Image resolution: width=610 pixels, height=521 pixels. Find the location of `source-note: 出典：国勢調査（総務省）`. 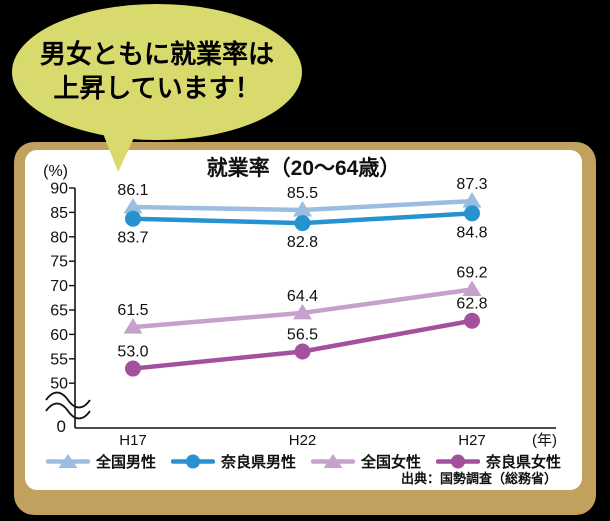

source-note: 出典：国勢調査（総務省） is located at coordinates (478, 478).